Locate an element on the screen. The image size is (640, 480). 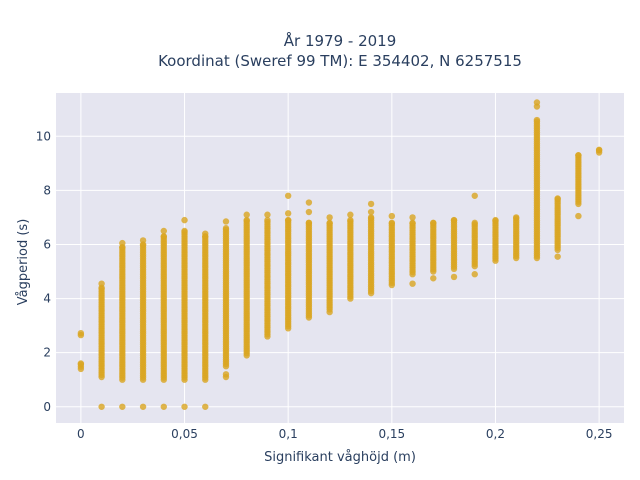
x-tick-label-4: 0,2 is located at coordinates (495, 434).